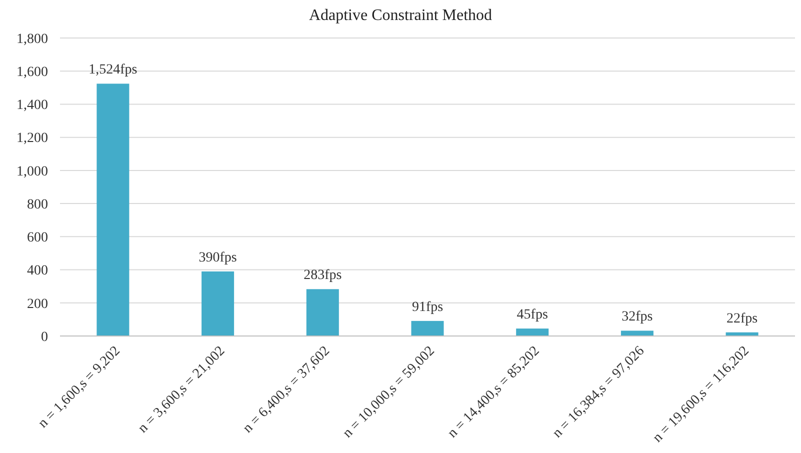  I want to click on y-tick-label: 1,000, so click(32, 172).